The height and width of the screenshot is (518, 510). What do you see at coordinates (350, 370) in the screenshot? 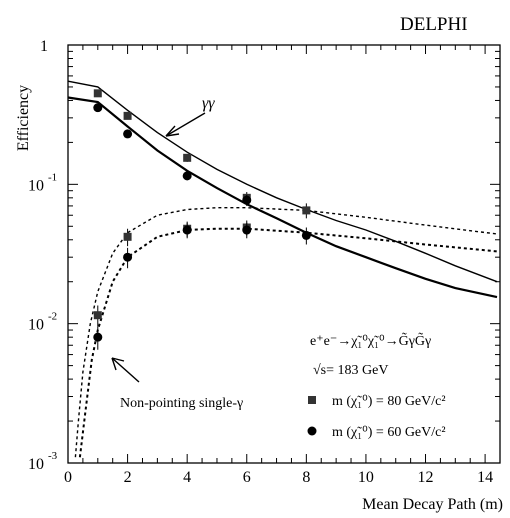
I see `legend-energy: √s= 183 GeV` at bounding box center [350, 370].